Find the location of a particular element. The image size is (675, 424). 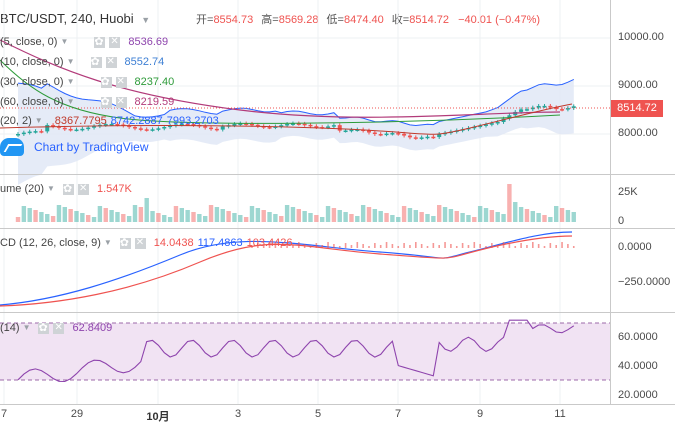

symbol-header: BTC/USDT, 240, Huobi ▼ is located at coordinates (75, 19).